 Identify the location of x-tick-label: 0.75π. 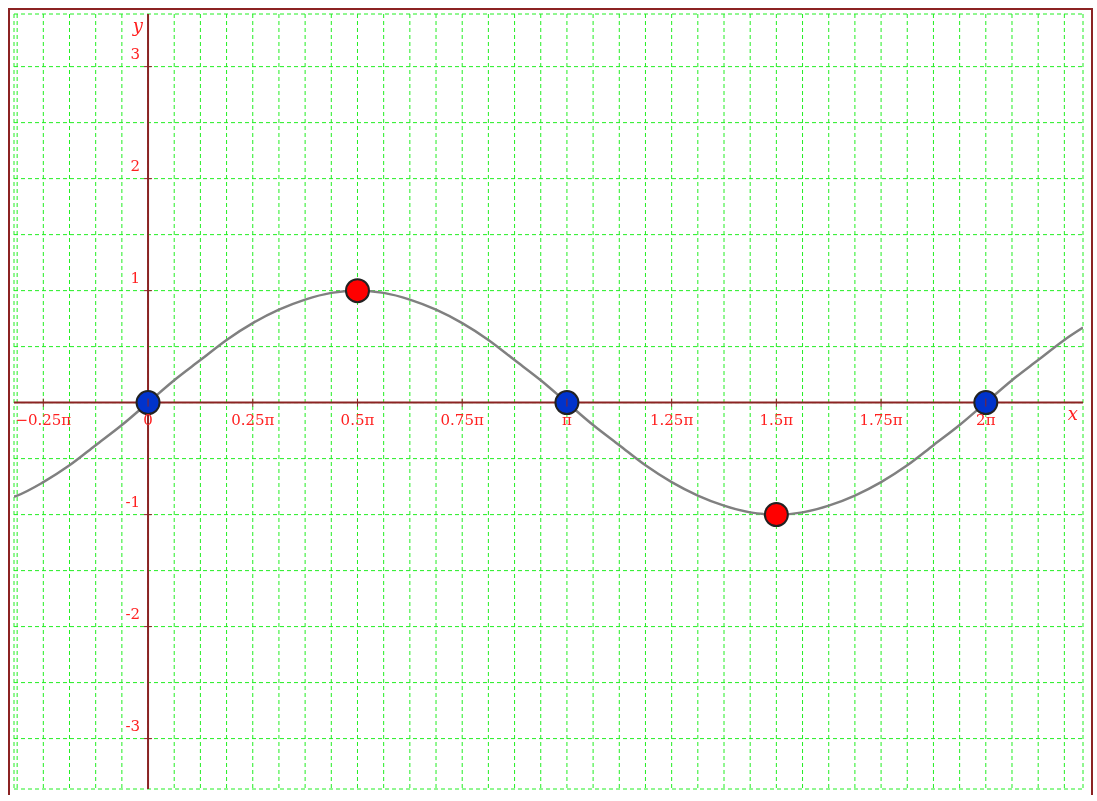
(462, 419).